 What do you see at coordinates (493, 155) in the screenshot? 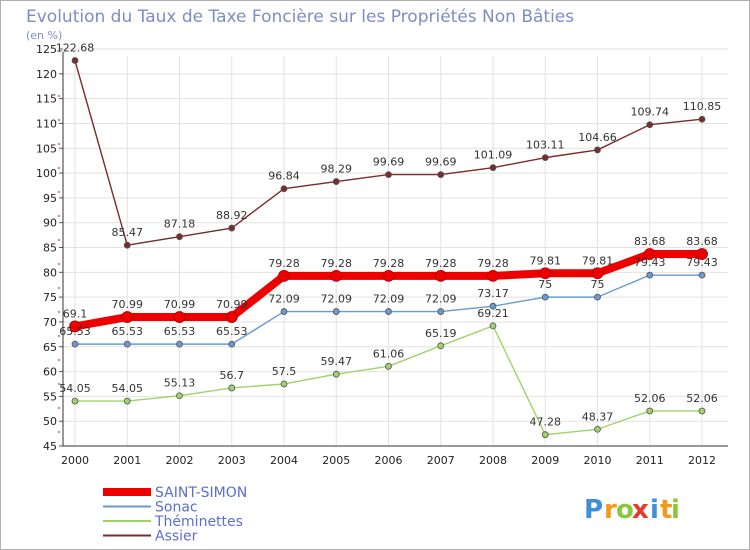
I see `data-label: 101.09` at bounding box center [493, 155].